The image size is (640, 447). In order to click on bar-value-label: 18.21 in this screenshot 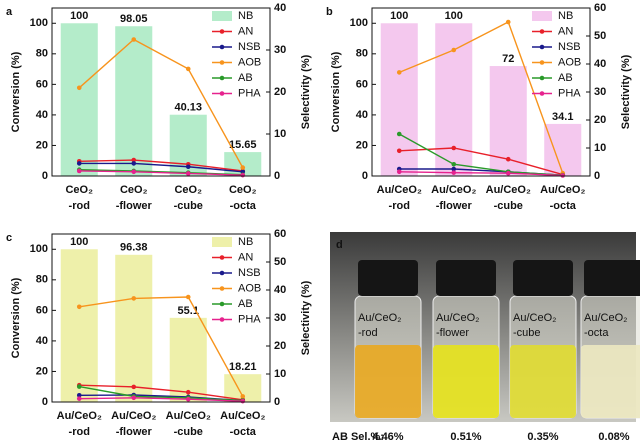, I will do `click(243, 367)`.